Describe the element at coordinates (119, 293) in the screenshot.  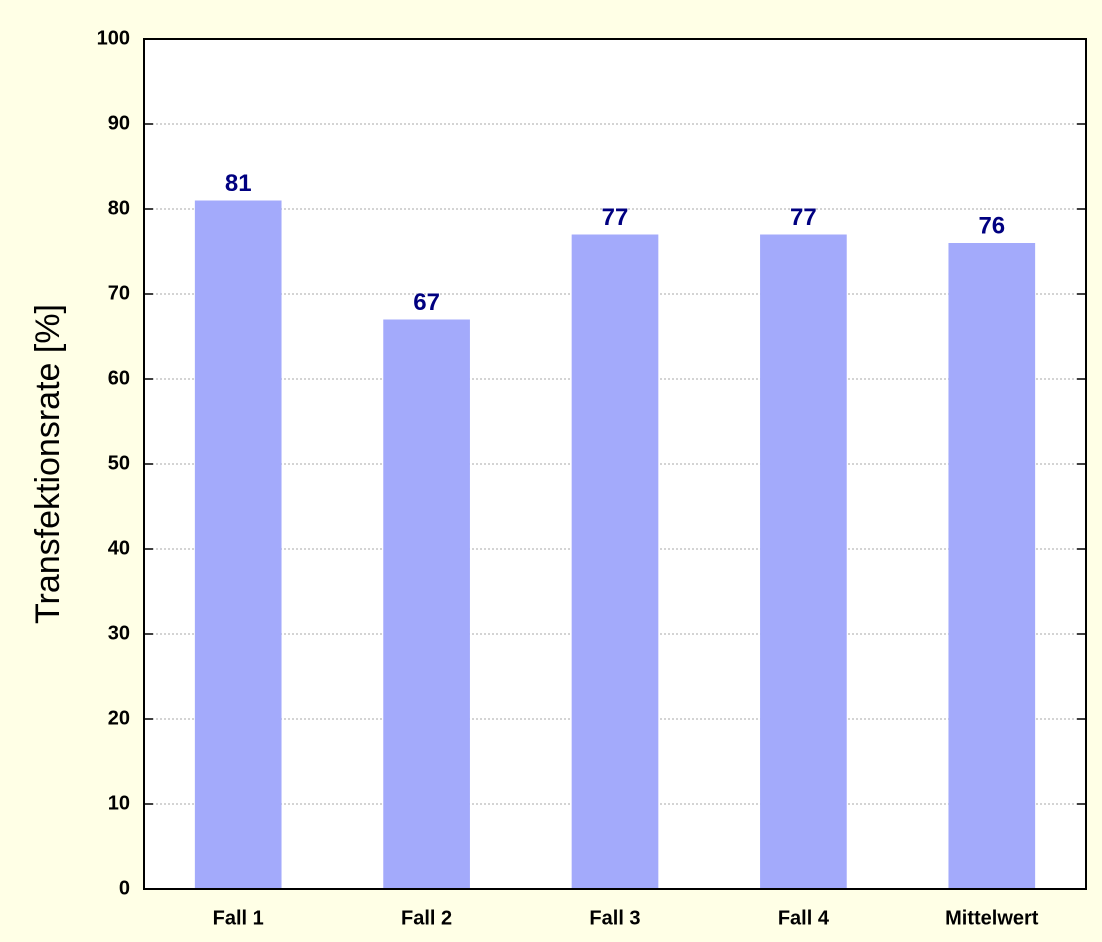
I see `y-tick-label: 70` at that location.